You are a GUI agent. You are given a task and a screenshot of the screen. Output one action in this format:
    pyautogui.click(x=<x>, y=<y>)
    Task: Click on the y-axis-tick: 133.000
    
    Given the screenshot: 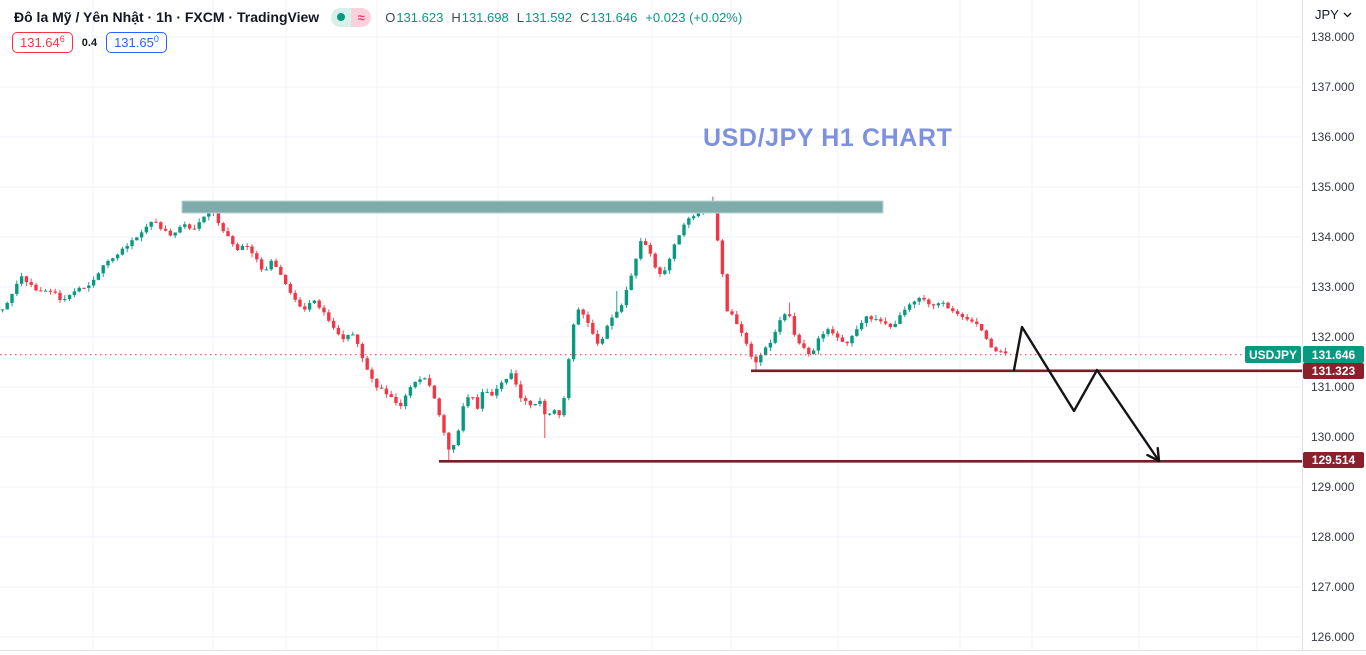 What is the action you would take?
    pyautogui.click(x=1333, y=287)
    